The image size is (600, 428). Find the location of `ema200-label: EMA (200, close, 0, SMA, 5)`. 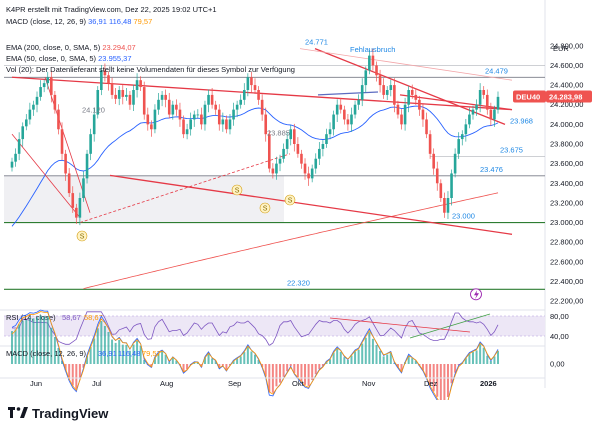

ema200-label: EMA (200, close, 0, SMA, 5) is located at coordinates (53, 47).